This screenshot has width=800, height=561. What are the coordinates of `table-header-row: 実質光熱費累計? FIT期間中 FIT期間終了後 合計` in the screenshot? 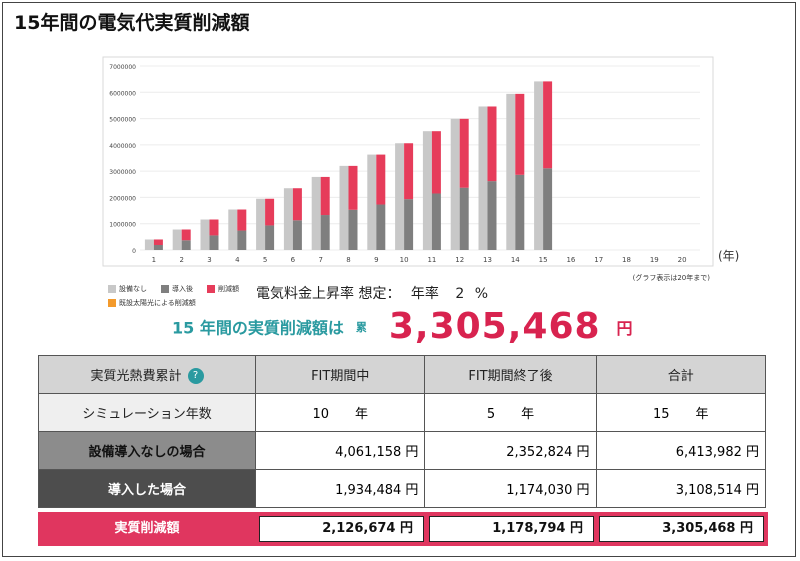 It's located at (402, 374).